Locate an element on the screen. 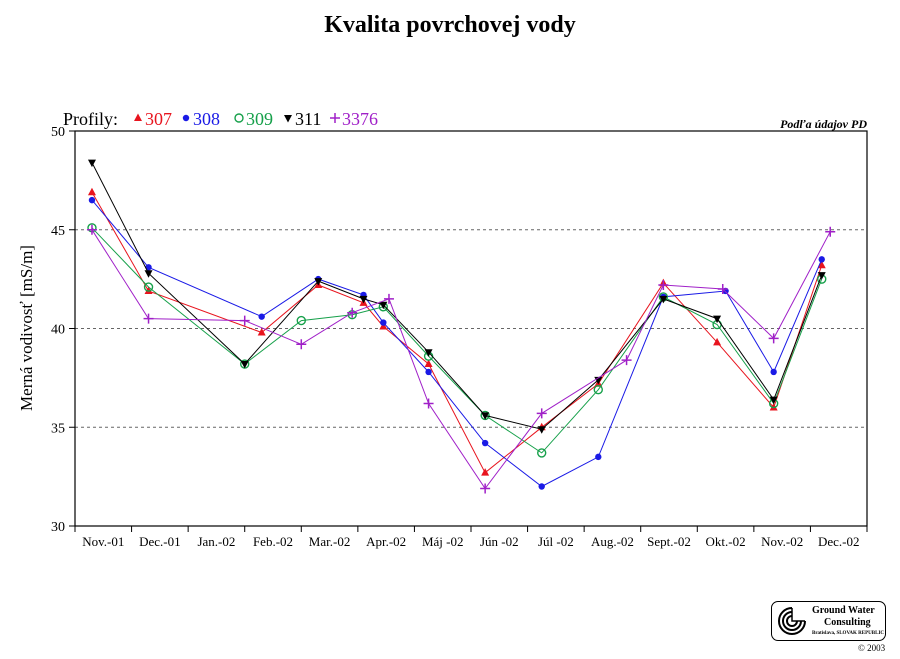 This screenshot has width=900, height=659. x-tick-label: Júl -02 is located at coordinates (556, 541).